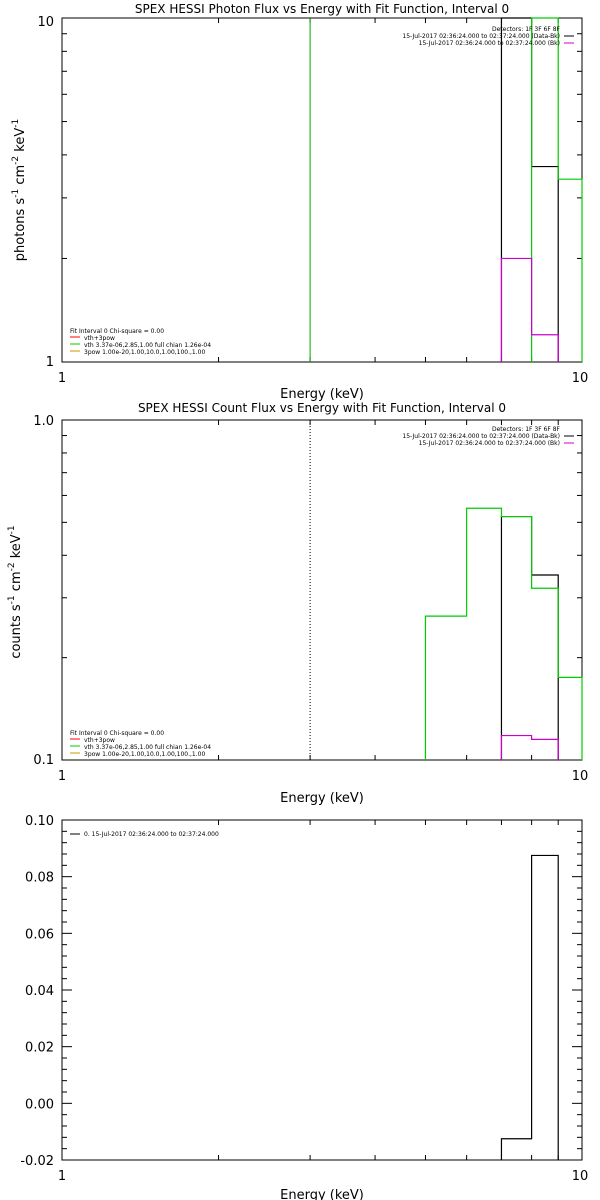 This screenshot has width=600, height=1200. What do you see at coordinates (144, 754) in the screenshot?
I see `panel2-legend-bottom-line: 3pow 1.00e-20,1.00,10.0,1.00,100.,1.00` at bounding box center [144, 754].